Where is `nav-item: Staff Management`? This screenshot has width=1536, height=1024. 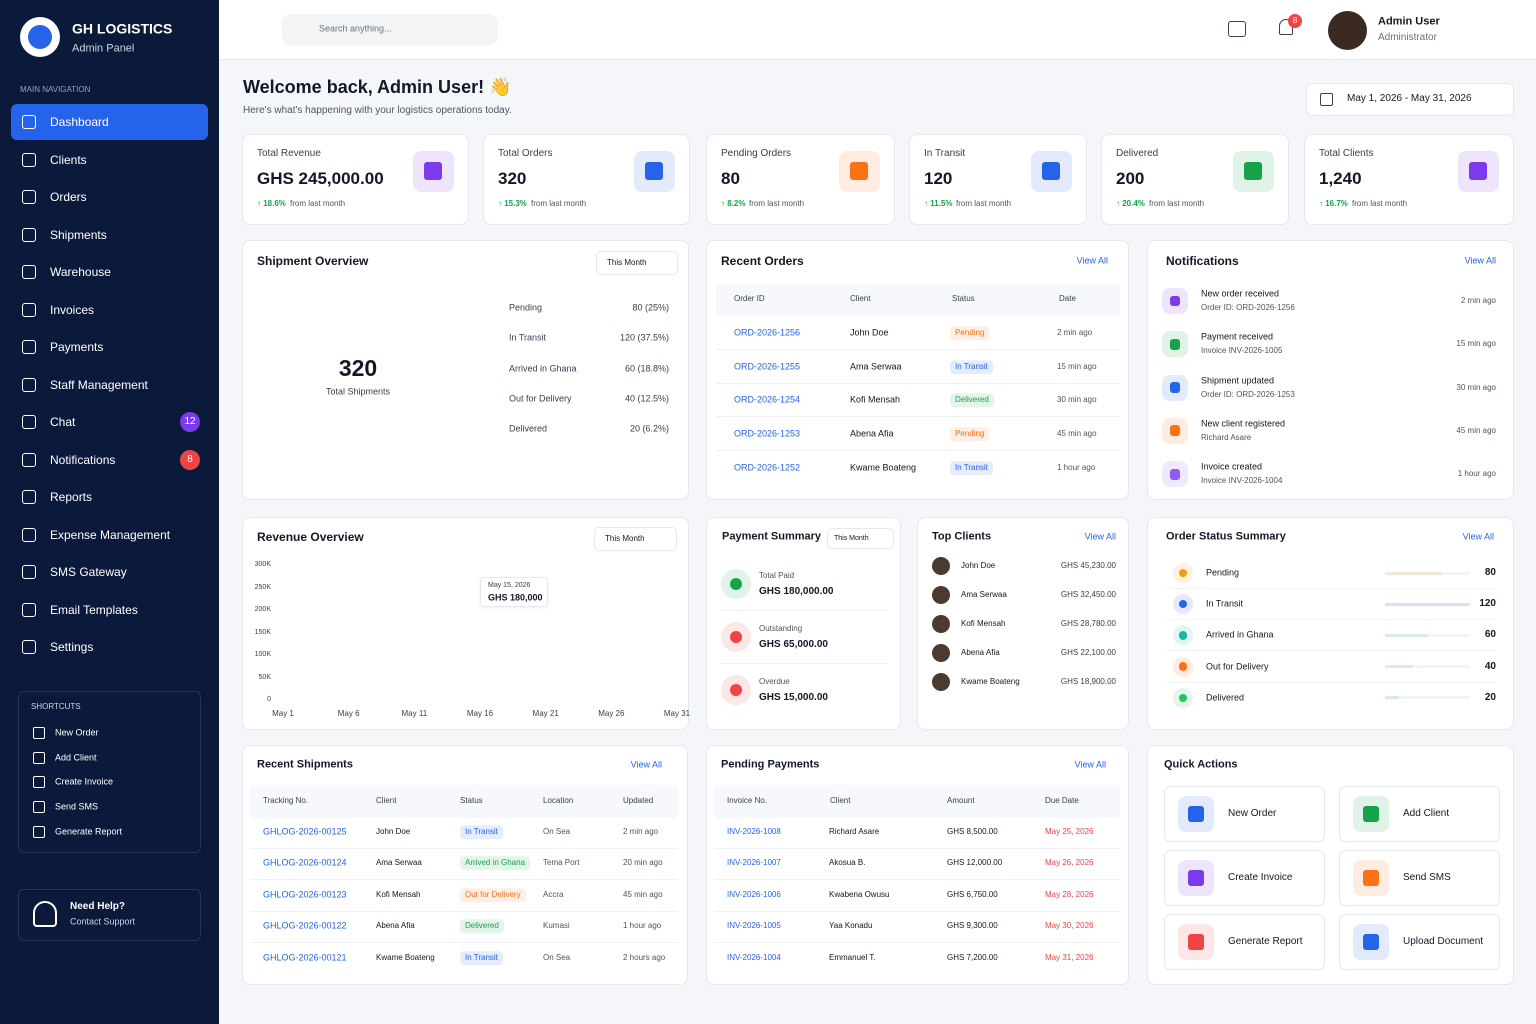 nav-item: Staff Management is located at coordinates (99, 384).